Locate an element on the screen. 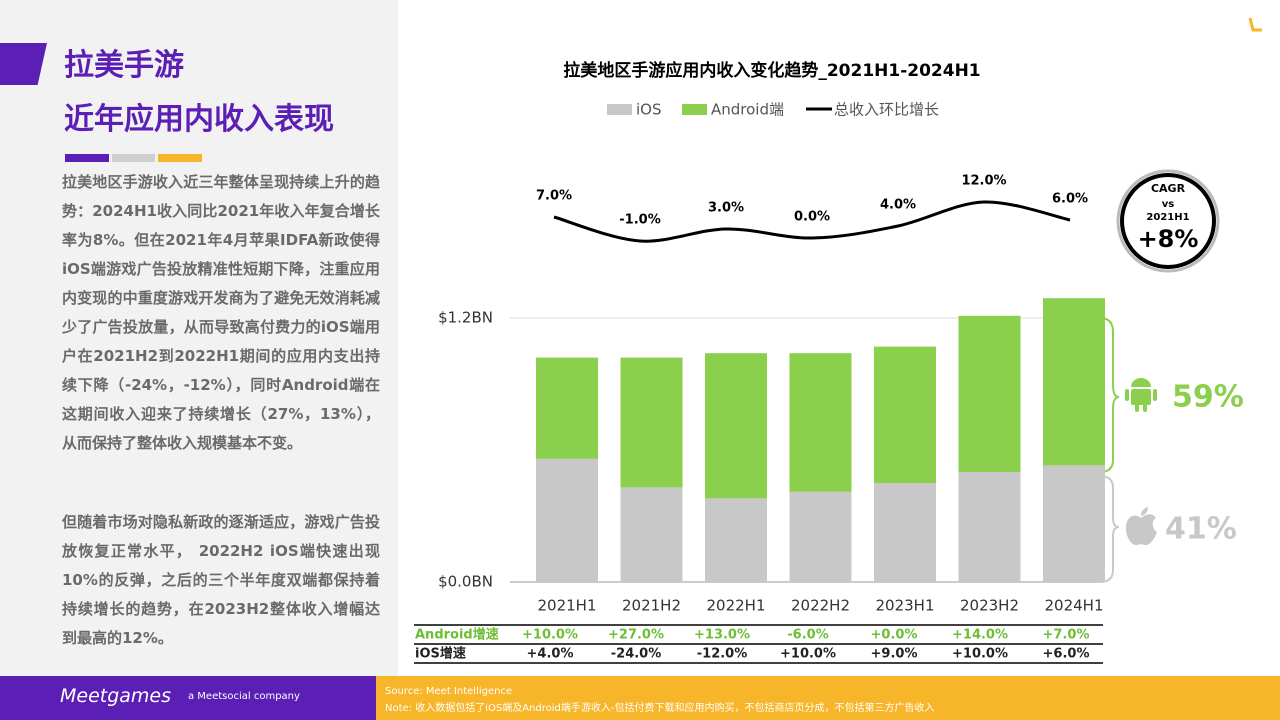 This screenshot has height=720, width=1280. data-label: -1.0% is located at coordinates (639, 220).